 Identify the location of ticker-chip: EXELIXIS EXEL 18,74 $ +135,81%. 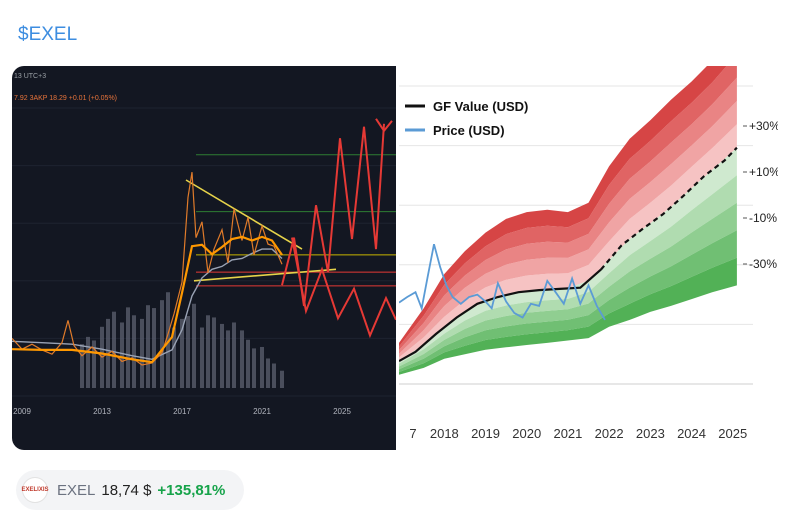
(130, 490).